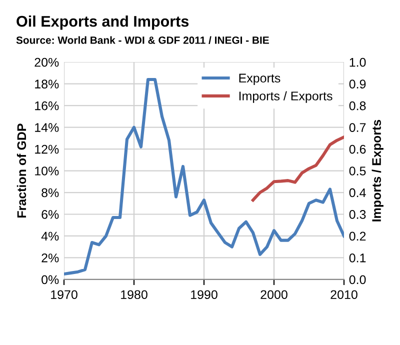 This screenshot has width=400, height=345. I want to click on chart-subtitle: Source: World Bank - WDI & GDF 2011 / INEGI - BIE, so click(142, 40).